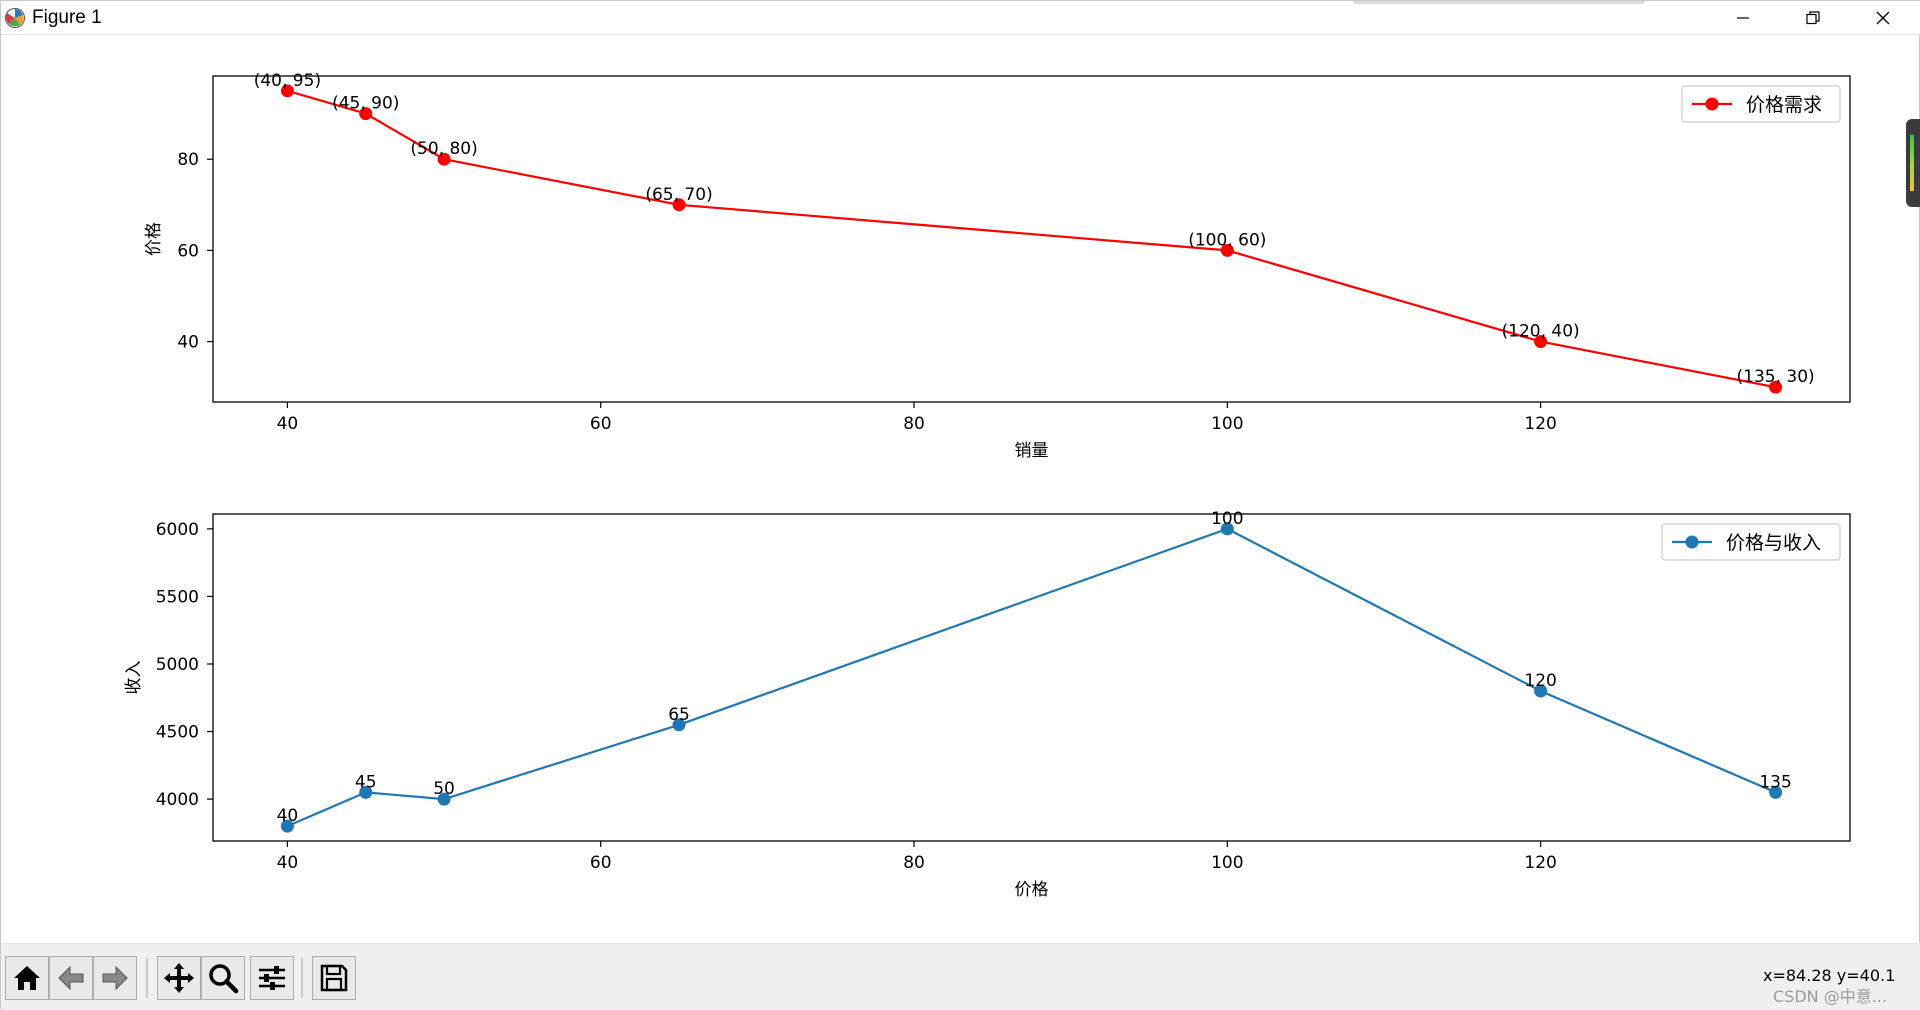 The width and height of the screenshot is (1920, 1010). I want to click on zoom-button, so click(223, 978).